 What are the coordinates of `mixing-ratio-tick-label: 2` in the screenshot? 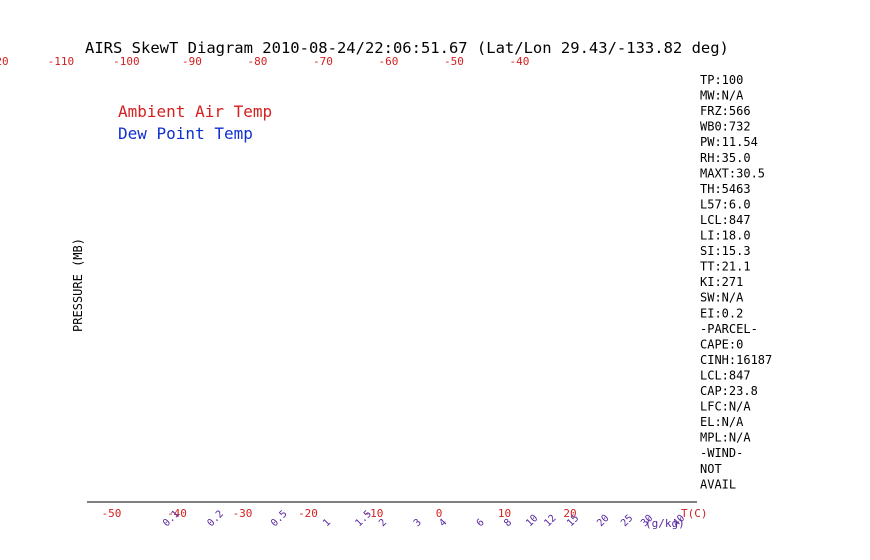 It's located at (383, 523).